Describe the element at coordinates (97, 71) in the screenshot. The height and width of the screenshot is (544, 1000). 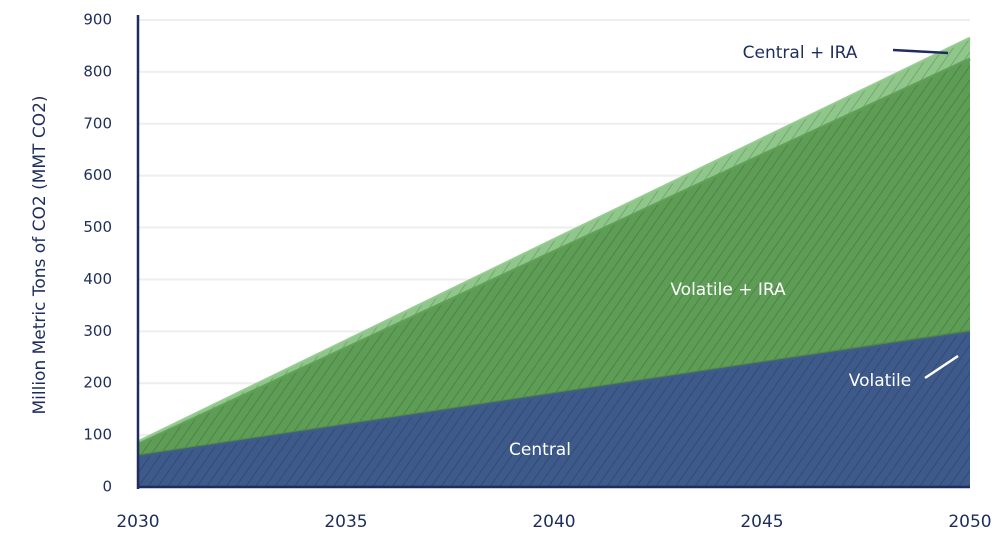
I see `y-tick-label: 800` at that location.